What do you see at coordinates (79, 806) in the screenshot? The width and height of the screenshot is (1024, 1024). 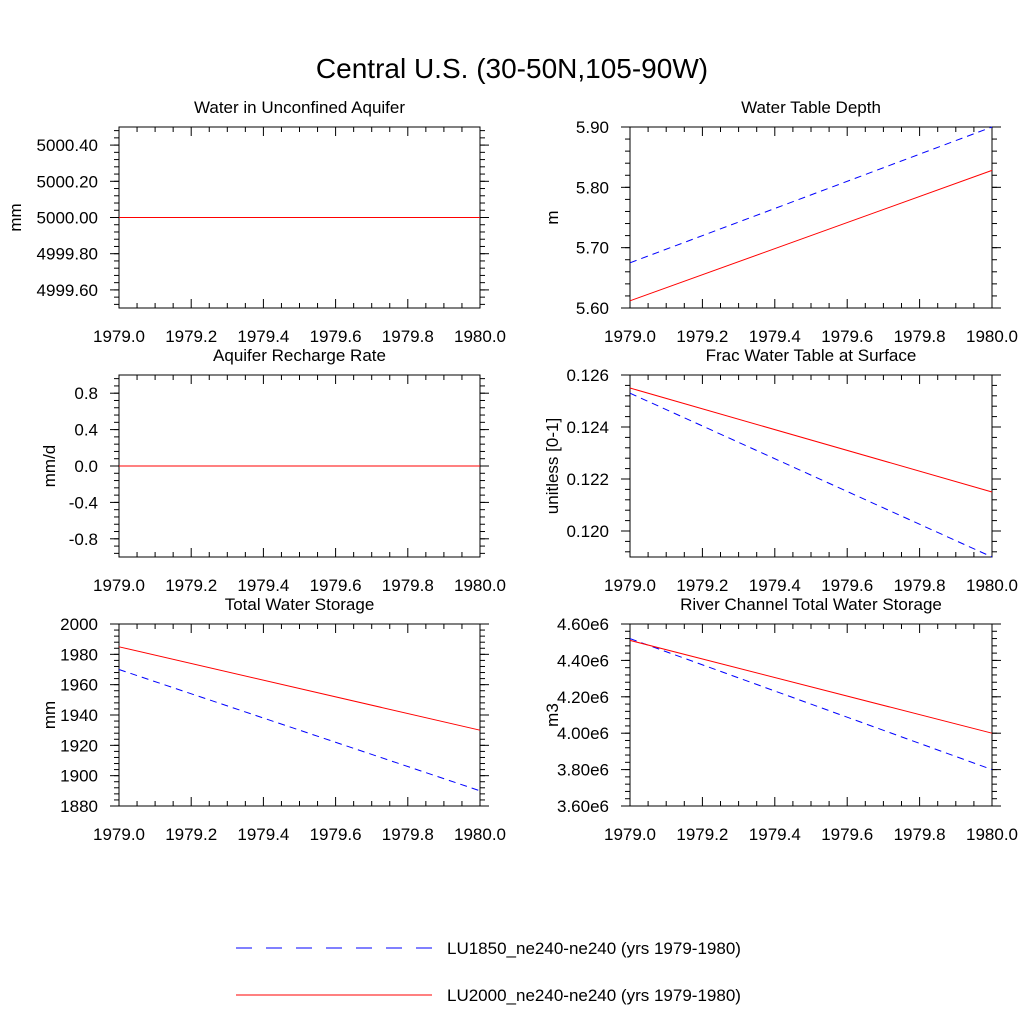 I see `y-tick-label: 1880` at bounding box center [79, 806].